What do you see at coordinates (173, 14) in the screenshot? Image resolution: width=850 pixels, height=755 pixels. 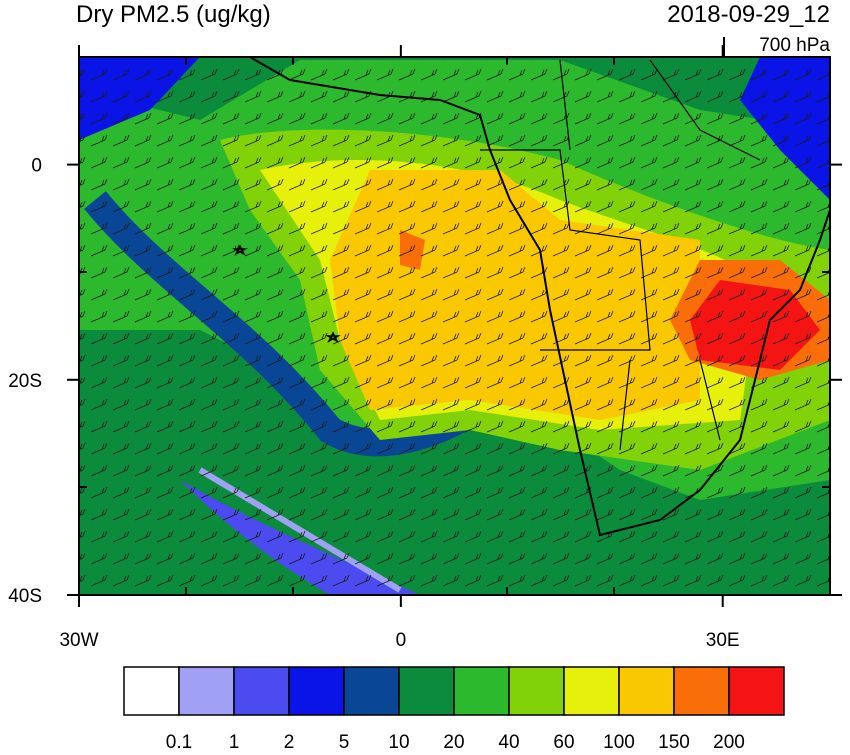 I see `title: Dry PM2.5 (ug/kg)` at bounding box center [173, 14].